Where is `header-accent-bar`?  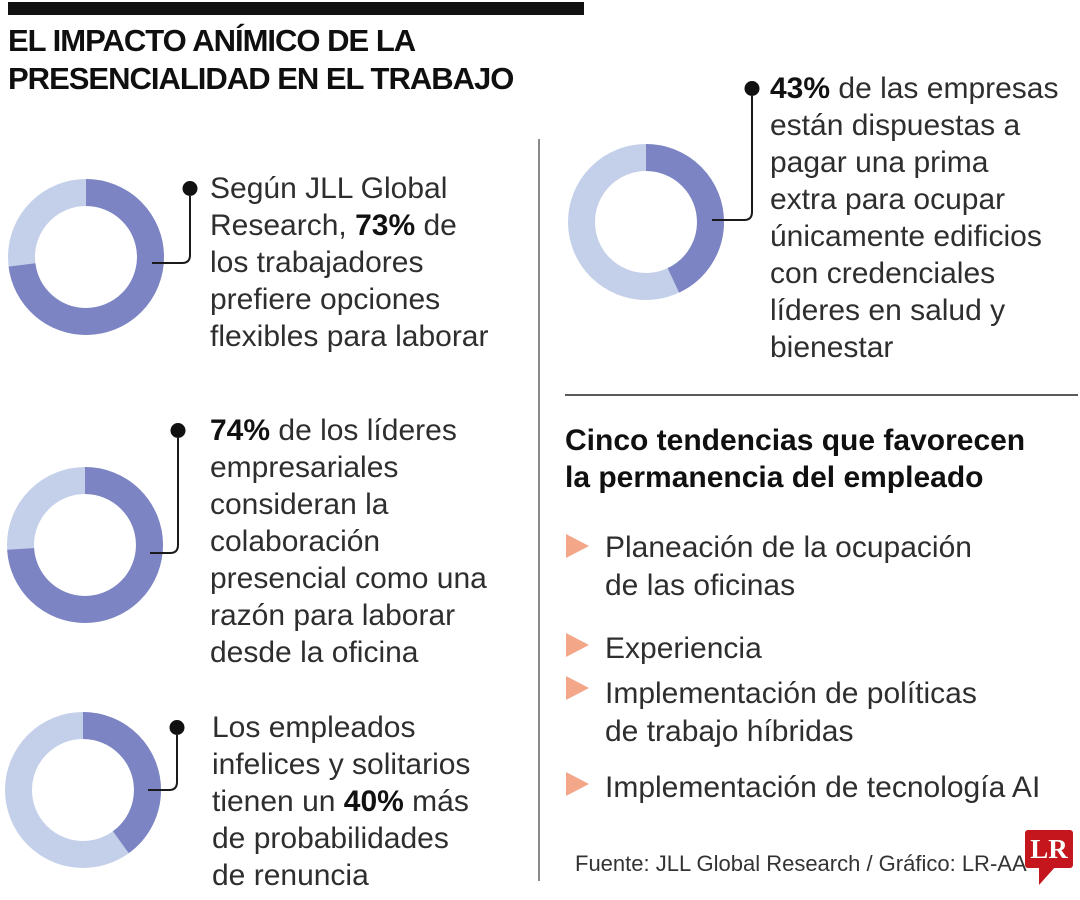 header-accent-bar is located at coordinates (296, 8).